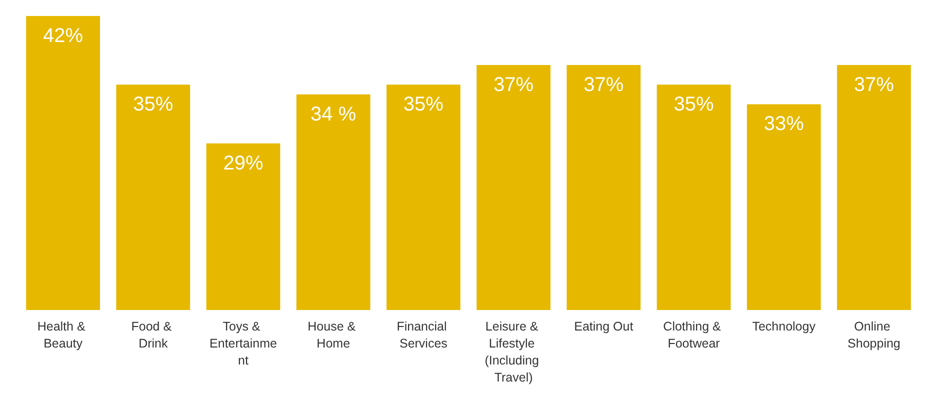  I want to click on x-tick-label: Online Shopping, so click(874, 335).